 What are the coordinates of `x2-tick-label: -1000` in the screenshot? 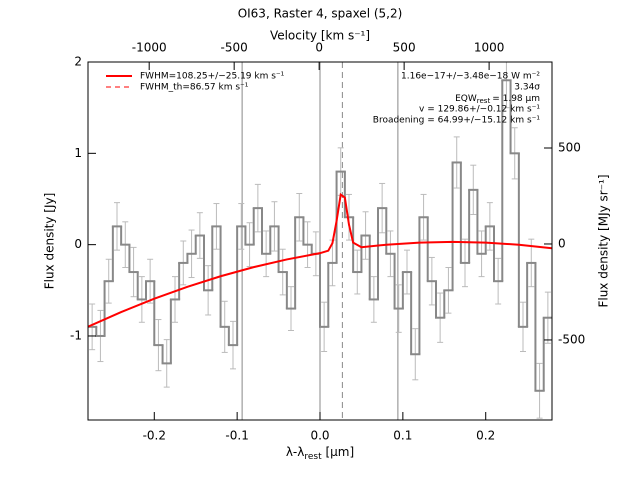 It's located at (149, 48).